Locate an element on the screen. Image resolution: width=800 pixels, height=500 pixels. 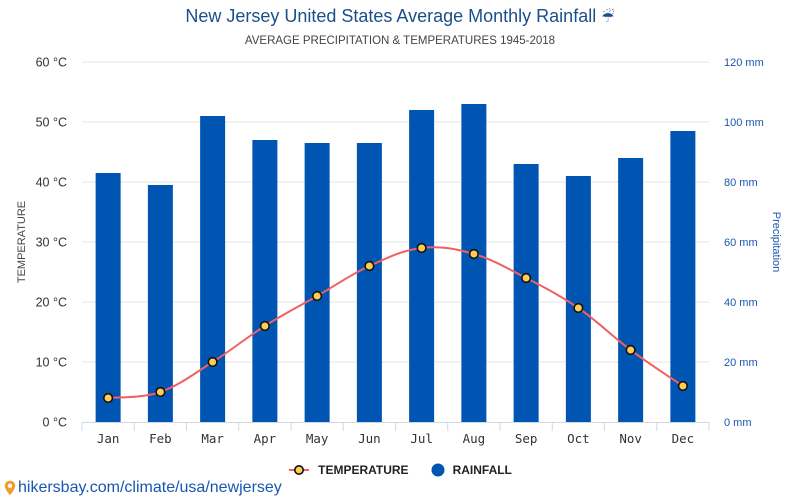
location-pin-icon is located at coordinates (10, 488).